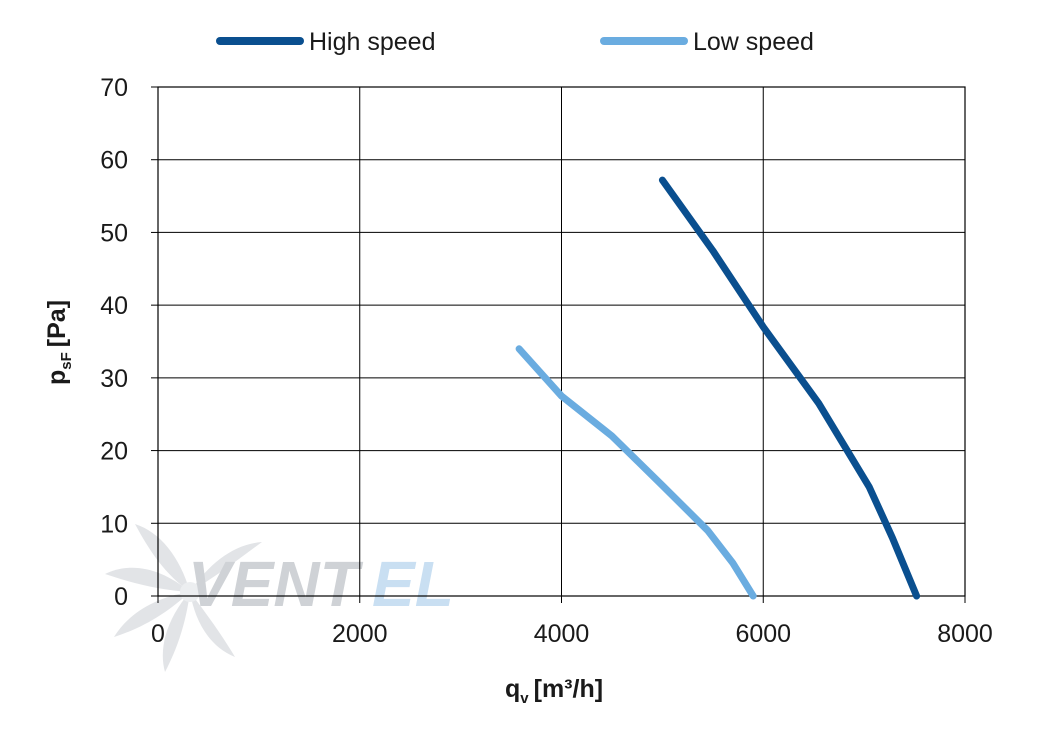  Describe the element at coordinates (114, 379) in the screenshot. I see `y-tick-label: 30` at that location.